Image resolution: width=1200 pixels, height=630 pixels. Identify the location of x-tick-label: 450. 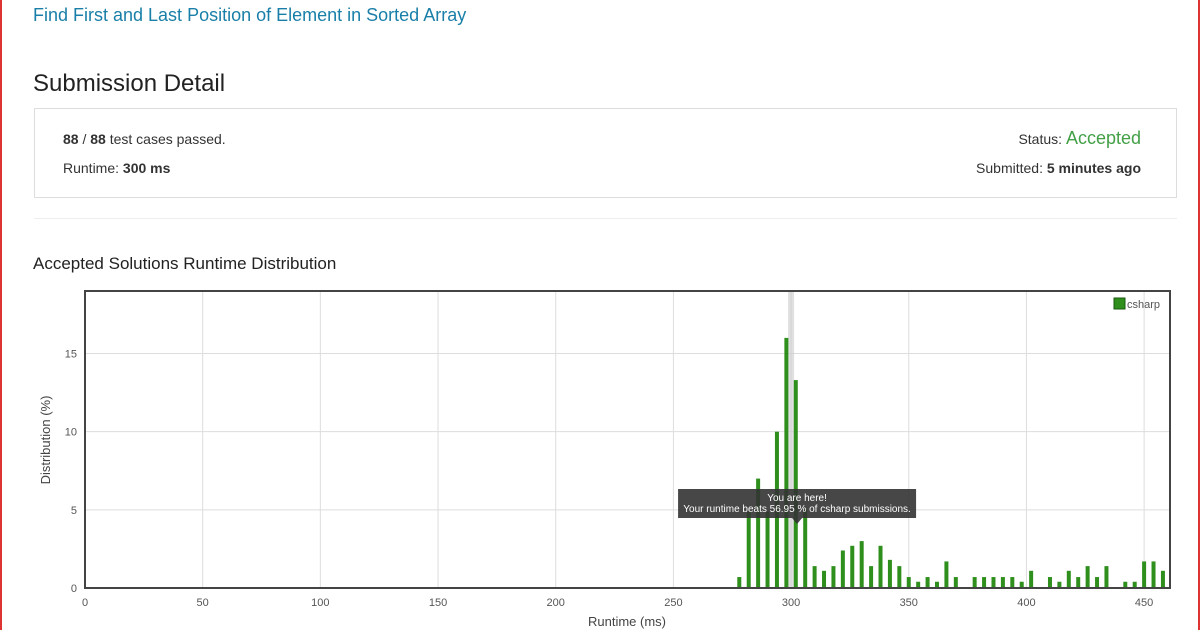
(1144, 603).